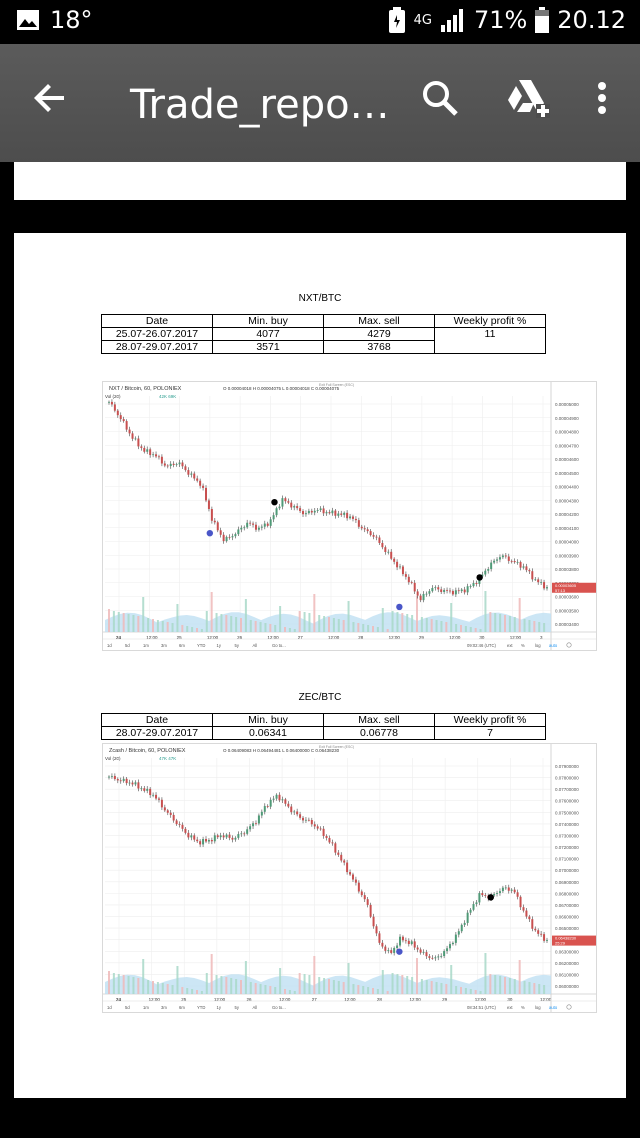  What do you see at coordinates (567, 963) in the screenshot?
I see `y-tick-label: 0.06200000` at bounding box center [567, 963].